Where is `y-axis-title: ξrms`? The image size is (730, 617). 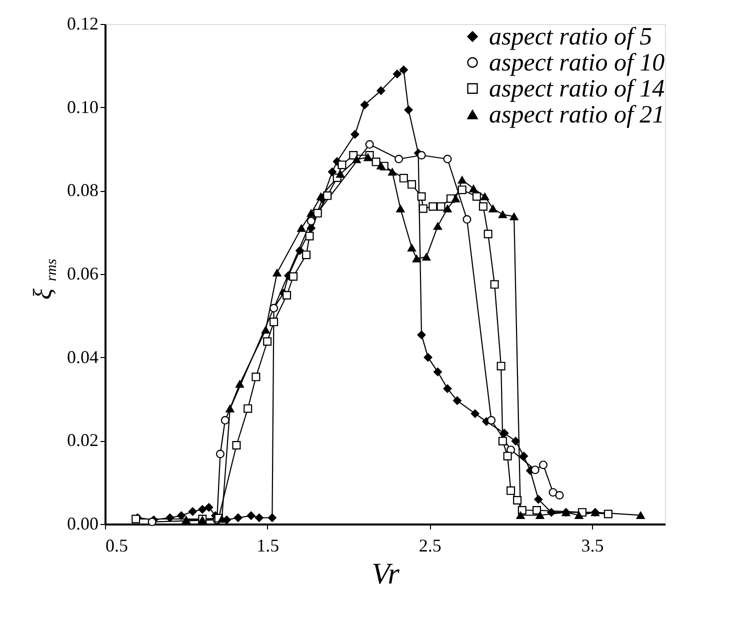
y-axis-title: ξrms is located at coordinates (44, 279).